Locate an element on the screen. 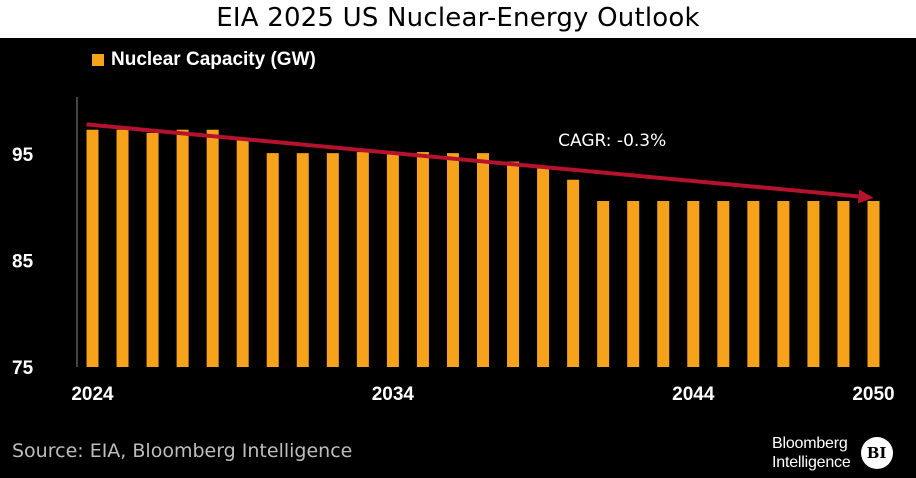  logo-line-intelligence: Intelligence is located at coordinates (811, 462).